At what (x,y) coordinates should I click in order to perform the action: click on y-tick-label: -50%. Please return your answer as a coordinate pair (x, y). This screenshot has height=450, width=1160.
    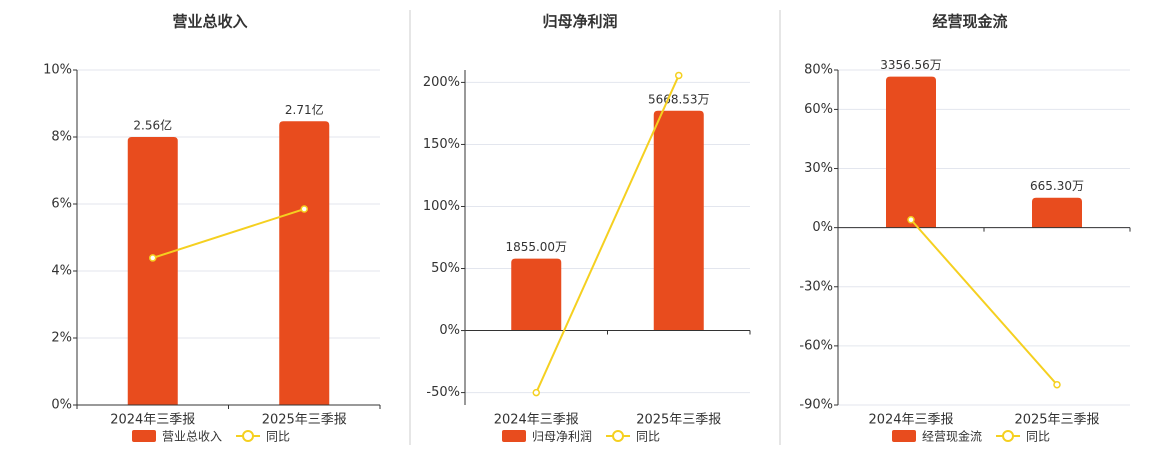
    Looking at the image, I should click on (443, 392).